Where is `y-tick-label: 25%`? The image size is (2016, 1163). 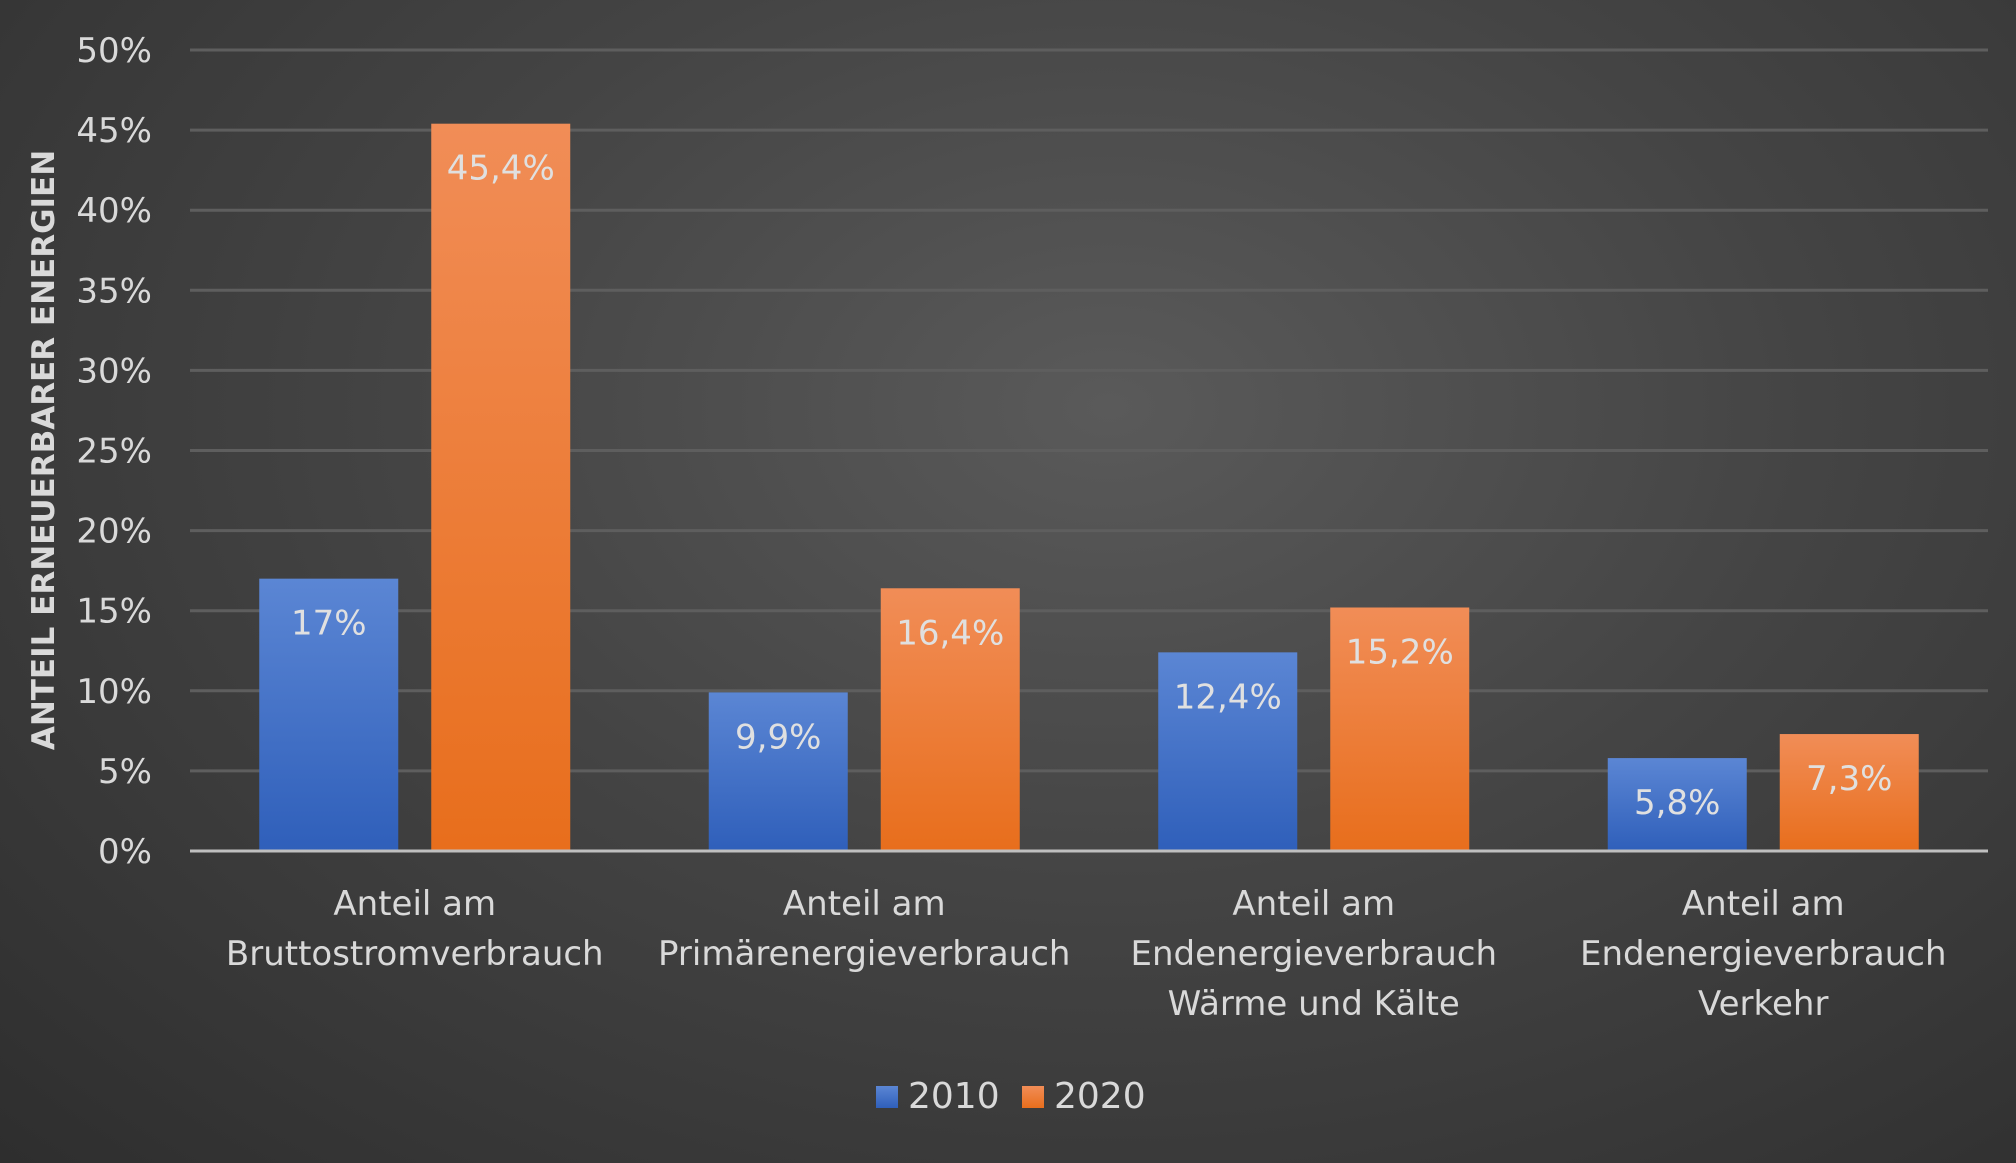
y-tick-label: 25% is located at coordinates (114, 452).